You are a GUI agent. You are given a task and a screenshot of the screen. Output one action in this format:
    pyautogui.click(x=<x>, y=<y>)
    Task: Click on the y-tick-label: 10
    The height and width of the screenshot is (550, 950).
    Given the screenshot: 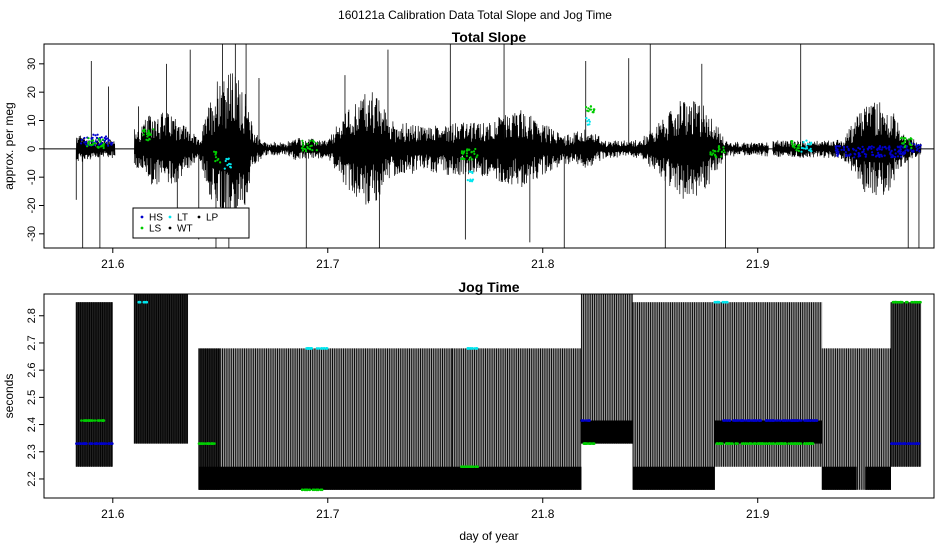 What is the action you would take?
    pyautogui.click(x=32, y=120)
    